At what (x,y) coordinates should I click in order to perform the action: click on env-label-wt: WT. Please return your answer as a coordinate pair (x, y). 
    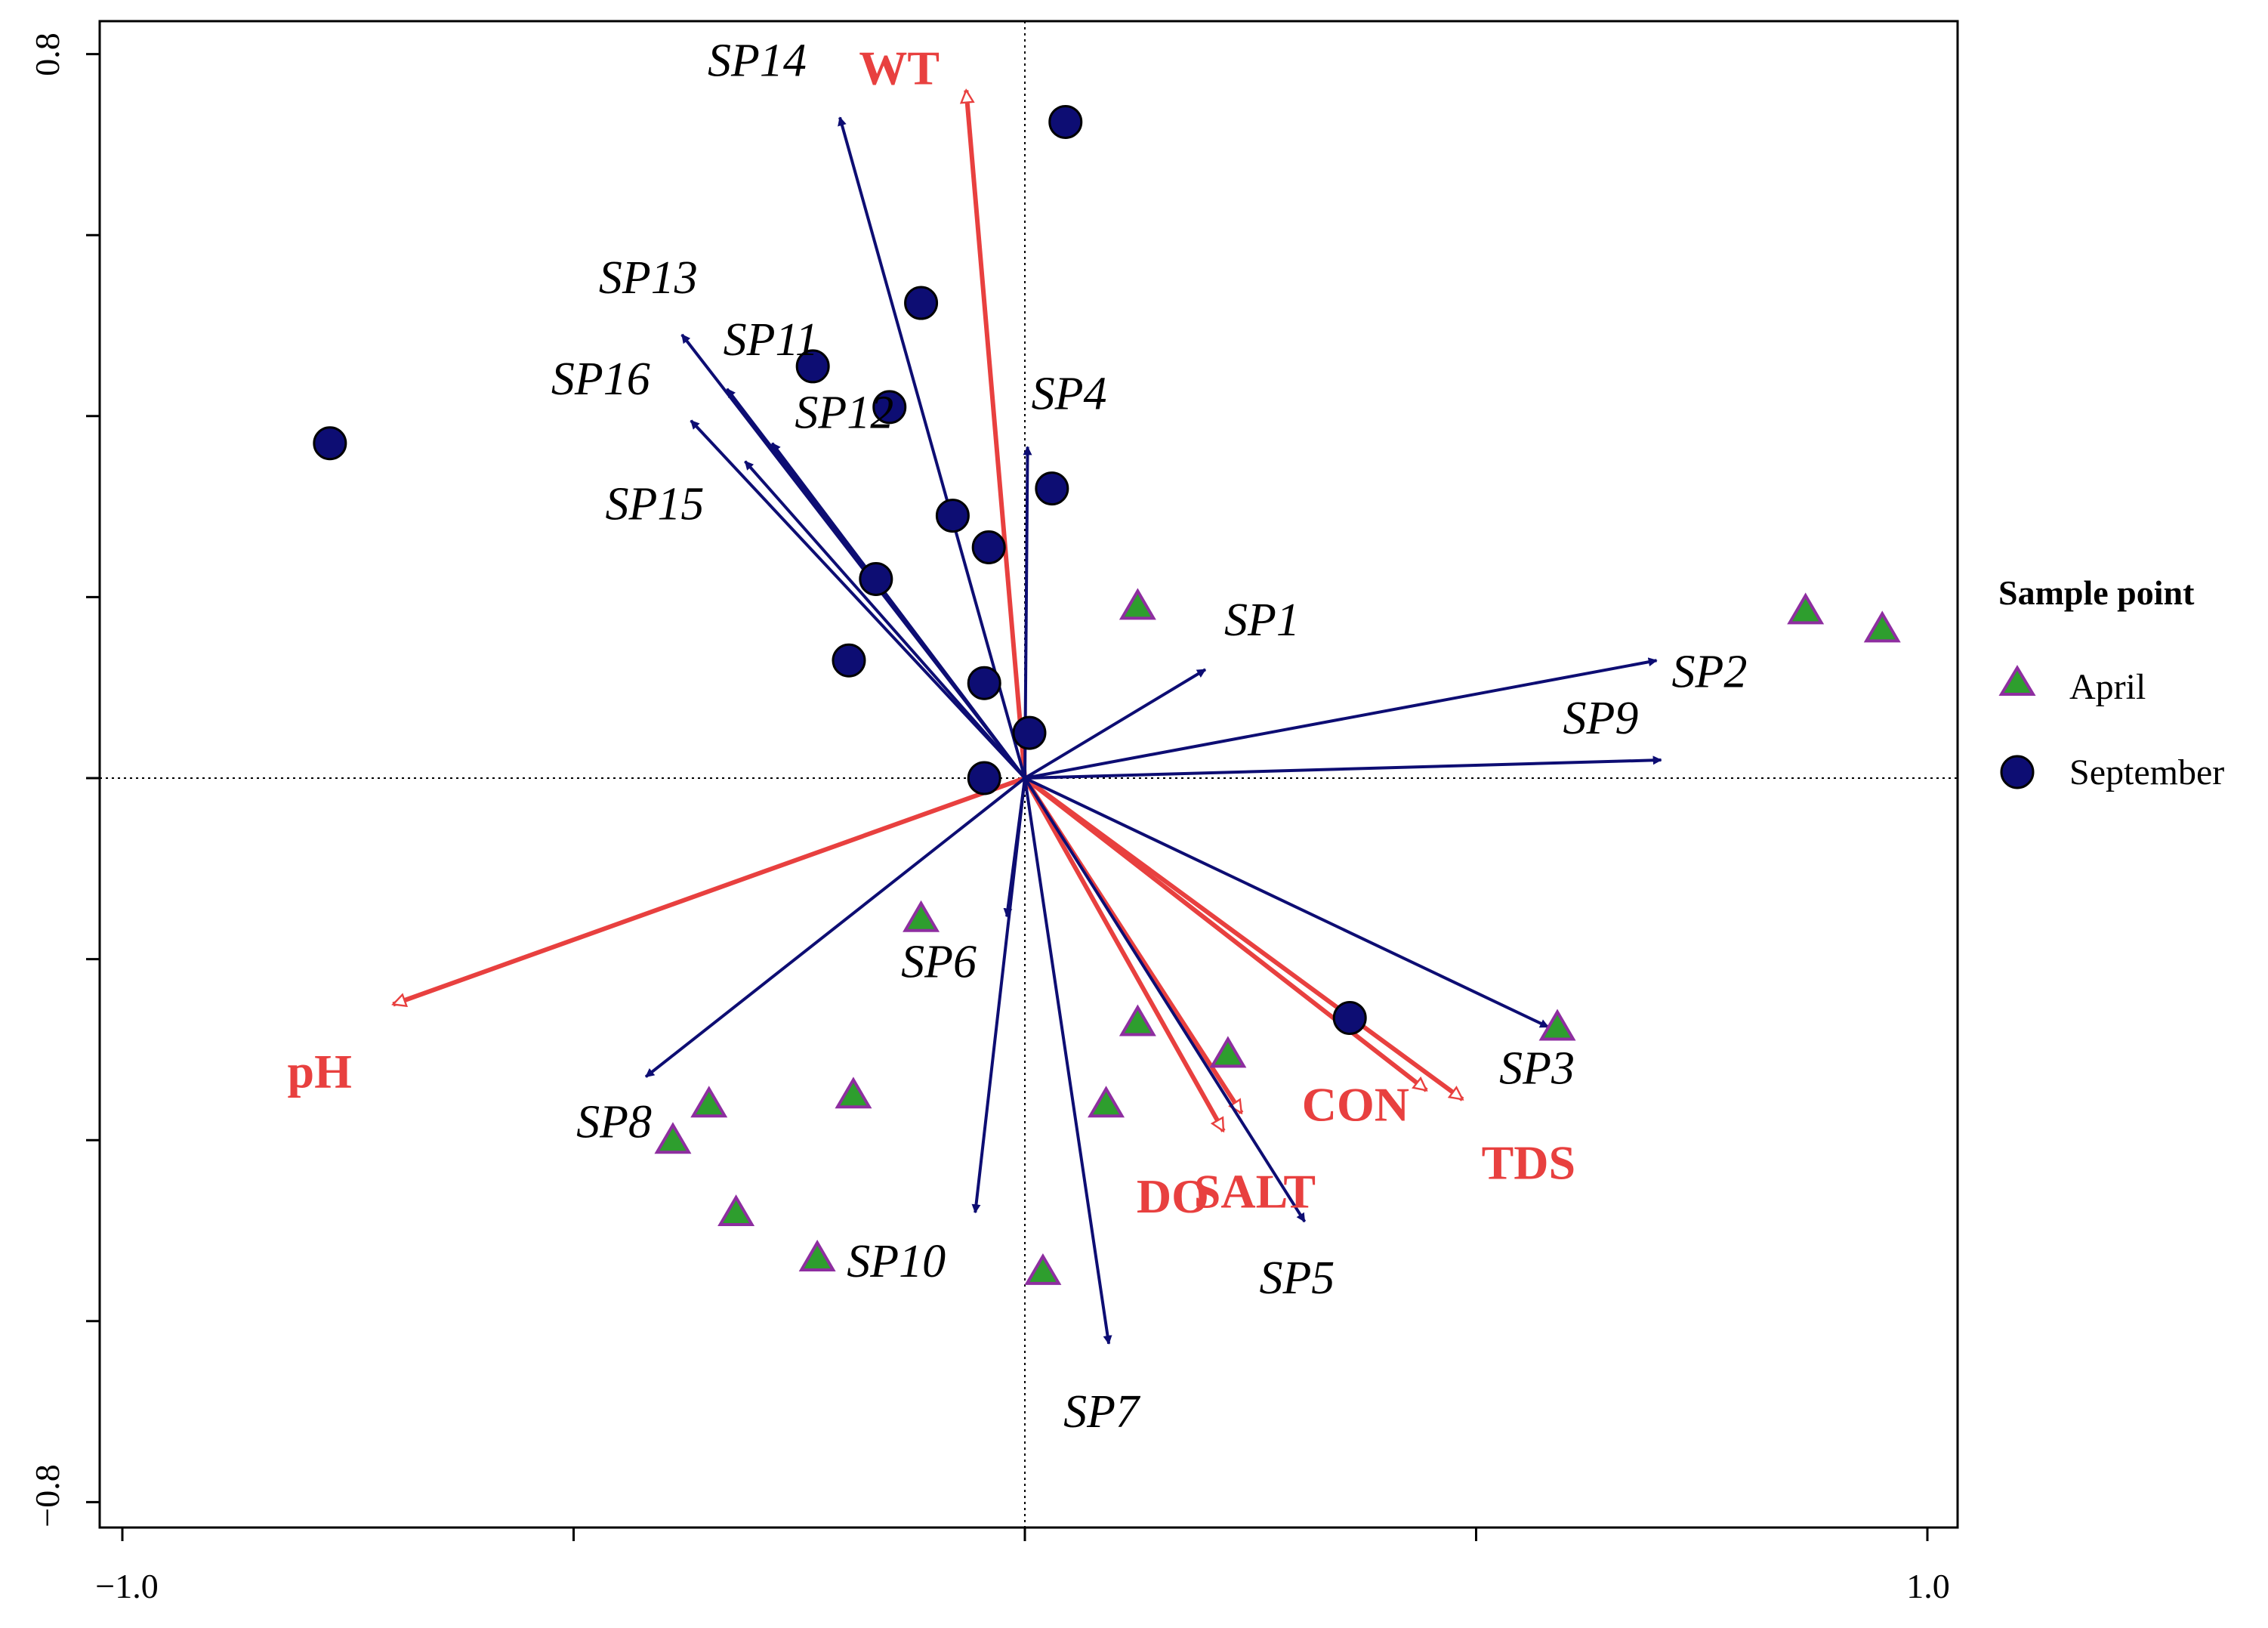
    Looking at the image, I should click on (900, 68).